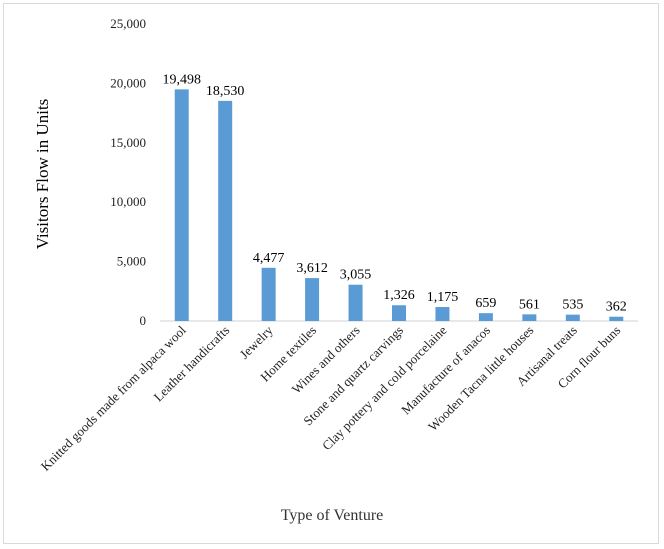 Image resolution: width=664 pixels, height=549 pixels. I want to click on data-label: 535, so click(572, 305).